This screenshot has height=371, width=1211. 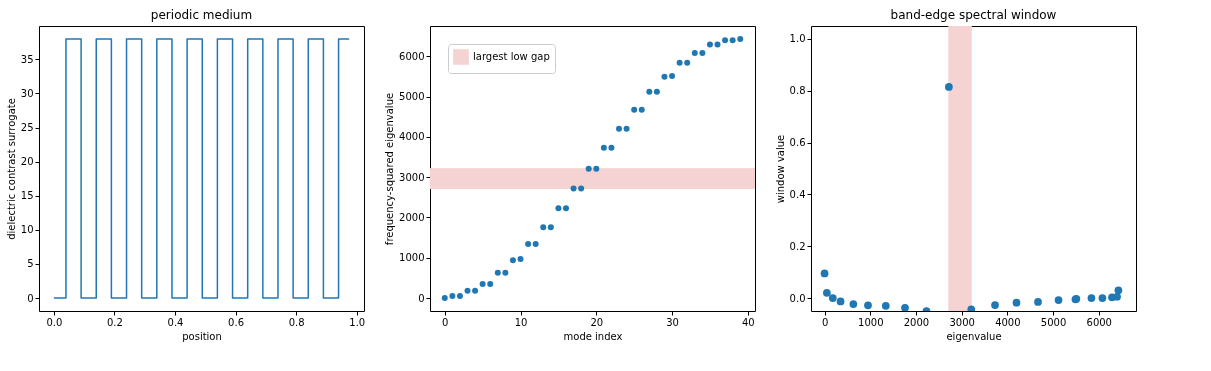 I want to click on x-tick-label: 0.4, so click(x=175, y=322).